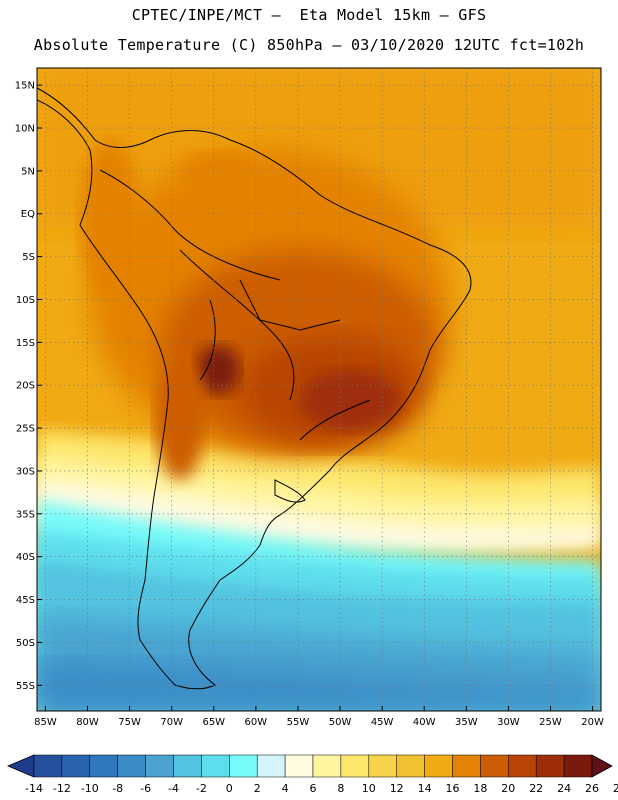  Describe the element at coordinates (90, 788) in the screenshot. I see `colorbar-label: -10` at that location.